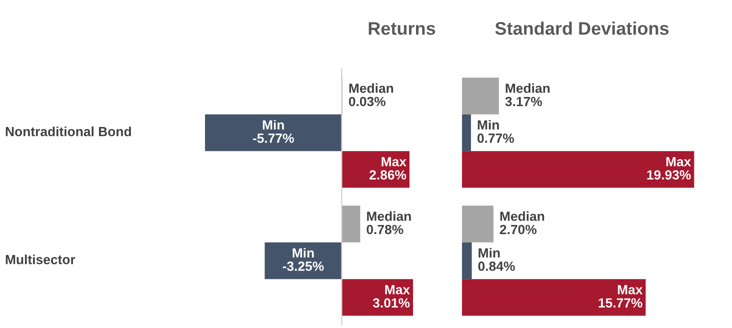 The width and height of the screenshot is (732, 328). I want to click on data-label: -5.77%, so click(273, 138).